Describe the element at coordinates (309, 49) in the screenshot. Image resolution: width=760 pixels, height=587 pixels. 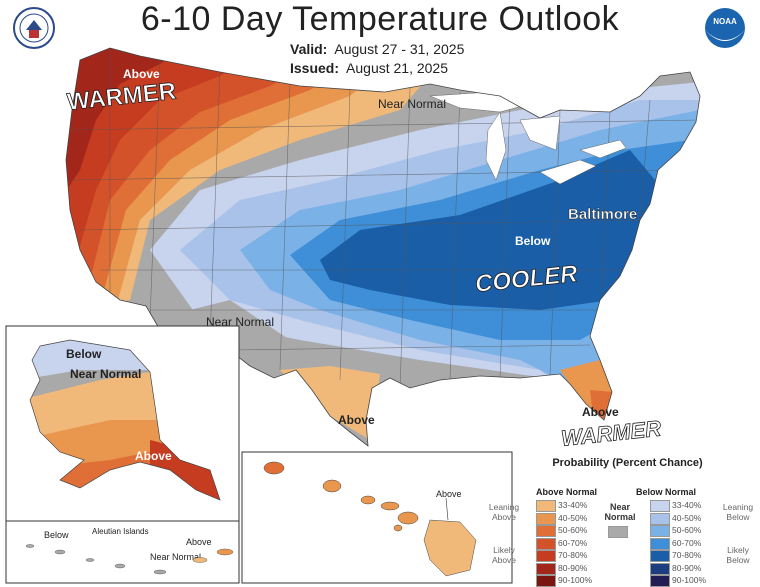
I see `valid-label: Valid:` at that location.